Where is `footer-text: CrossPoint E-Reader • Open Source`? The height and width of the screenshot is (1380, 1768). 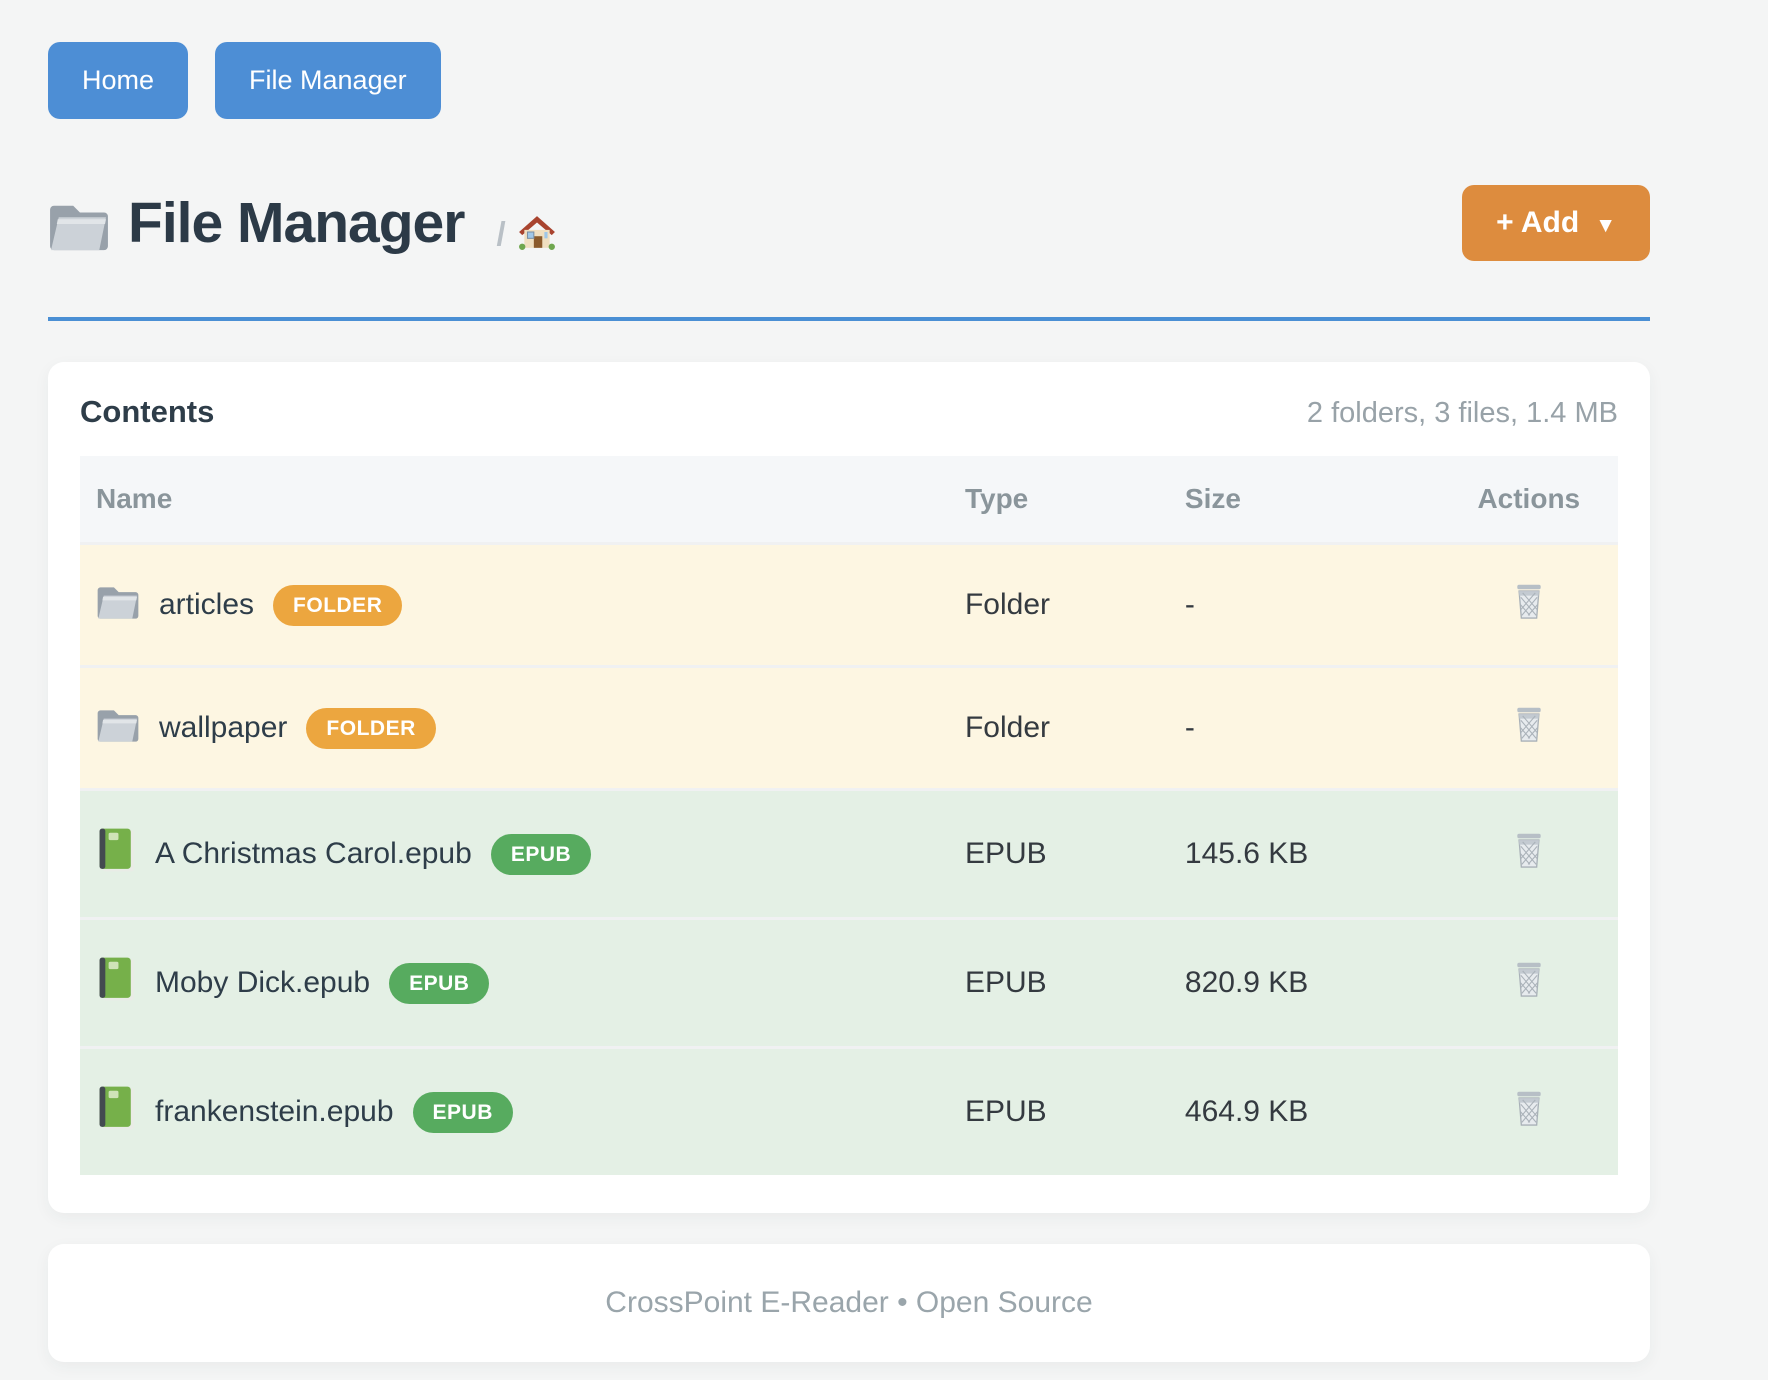 footer-text: CrossPoint E-Reader • Open Source is located at coordinates (849, 1302).